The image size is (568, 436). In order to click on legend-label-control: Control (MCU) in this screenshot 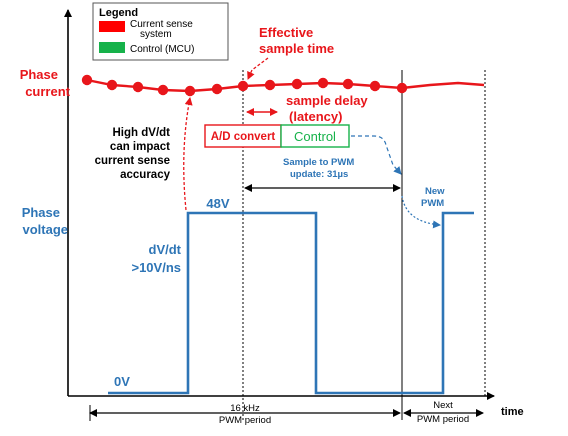, I will do `click(162, 49)`.